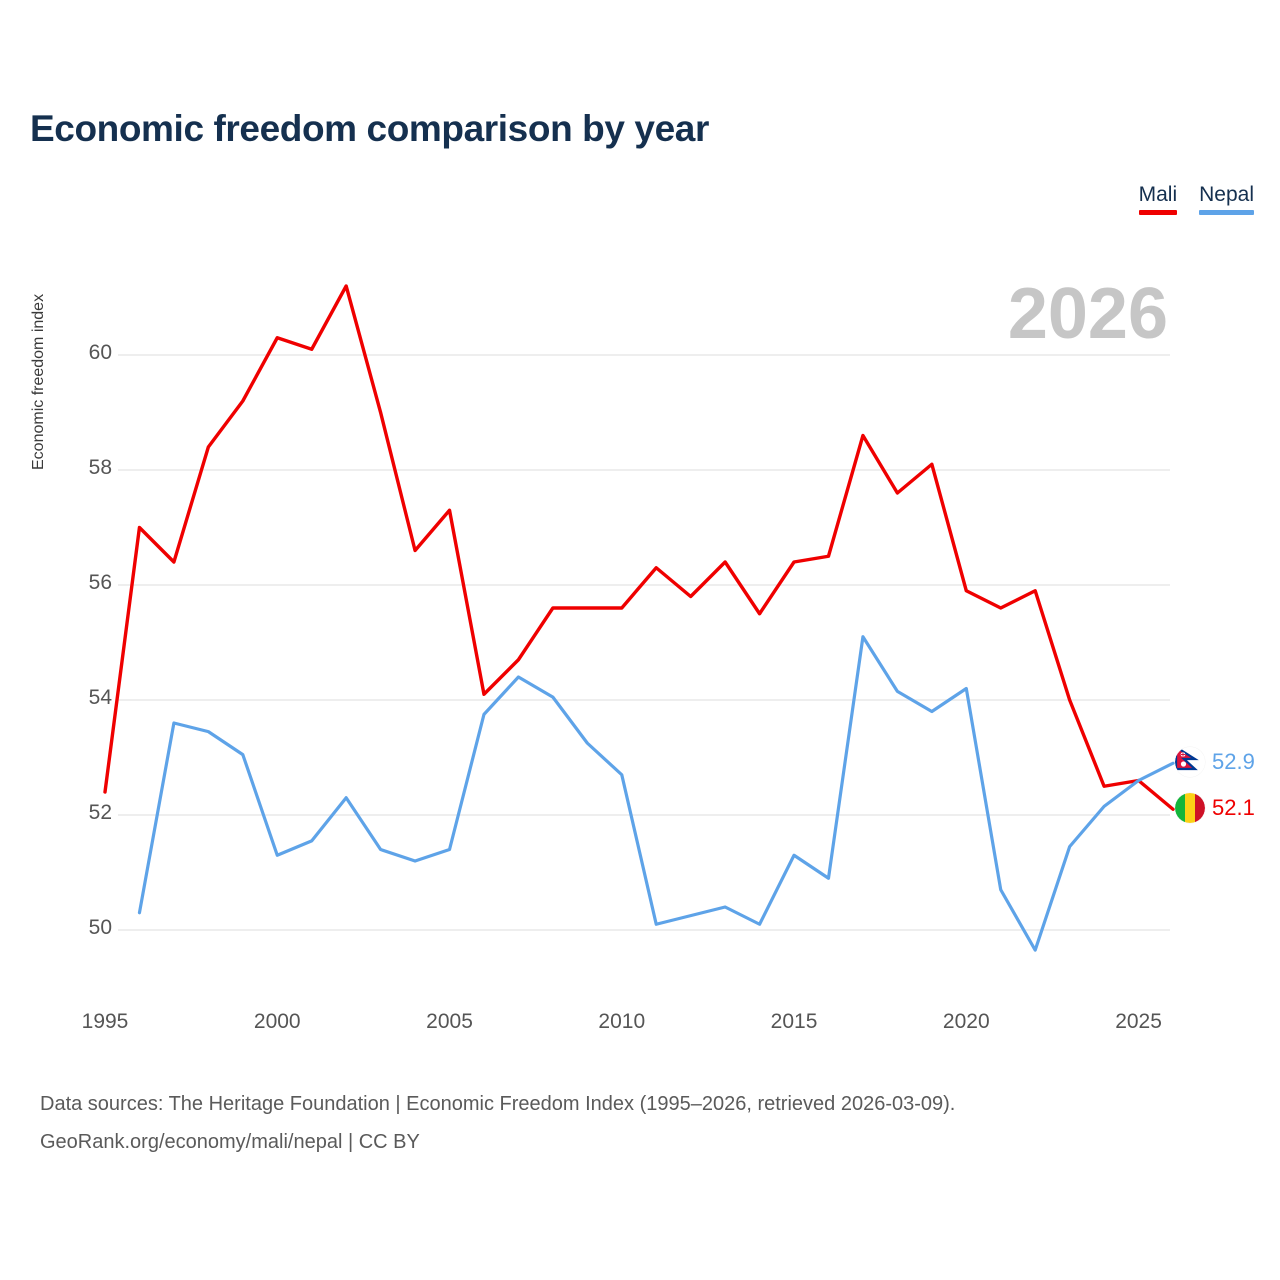 The width and height of the screenshot is (1280, 1280). I want to click on x-tick-label: 2010, so click(622, 1021).